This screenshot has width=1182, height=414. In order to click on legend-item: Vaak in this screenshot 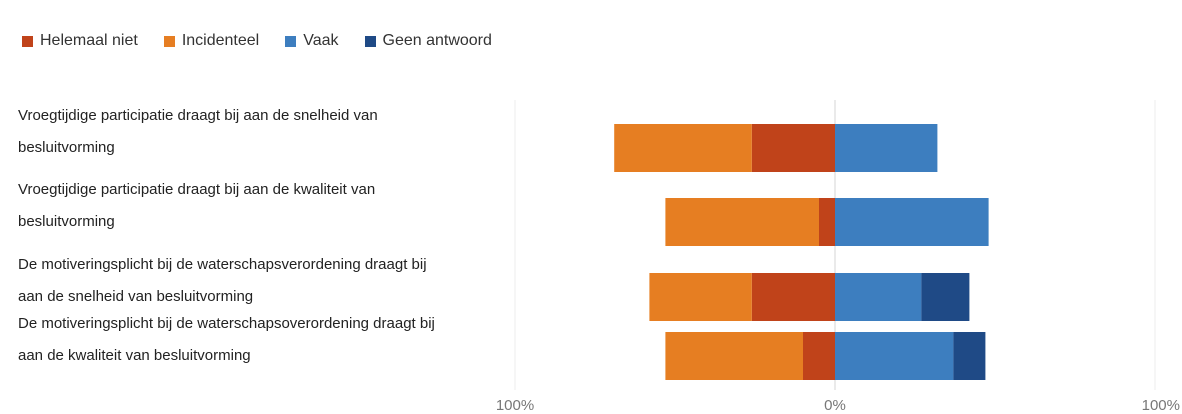, I will do `click(312, 41)`.